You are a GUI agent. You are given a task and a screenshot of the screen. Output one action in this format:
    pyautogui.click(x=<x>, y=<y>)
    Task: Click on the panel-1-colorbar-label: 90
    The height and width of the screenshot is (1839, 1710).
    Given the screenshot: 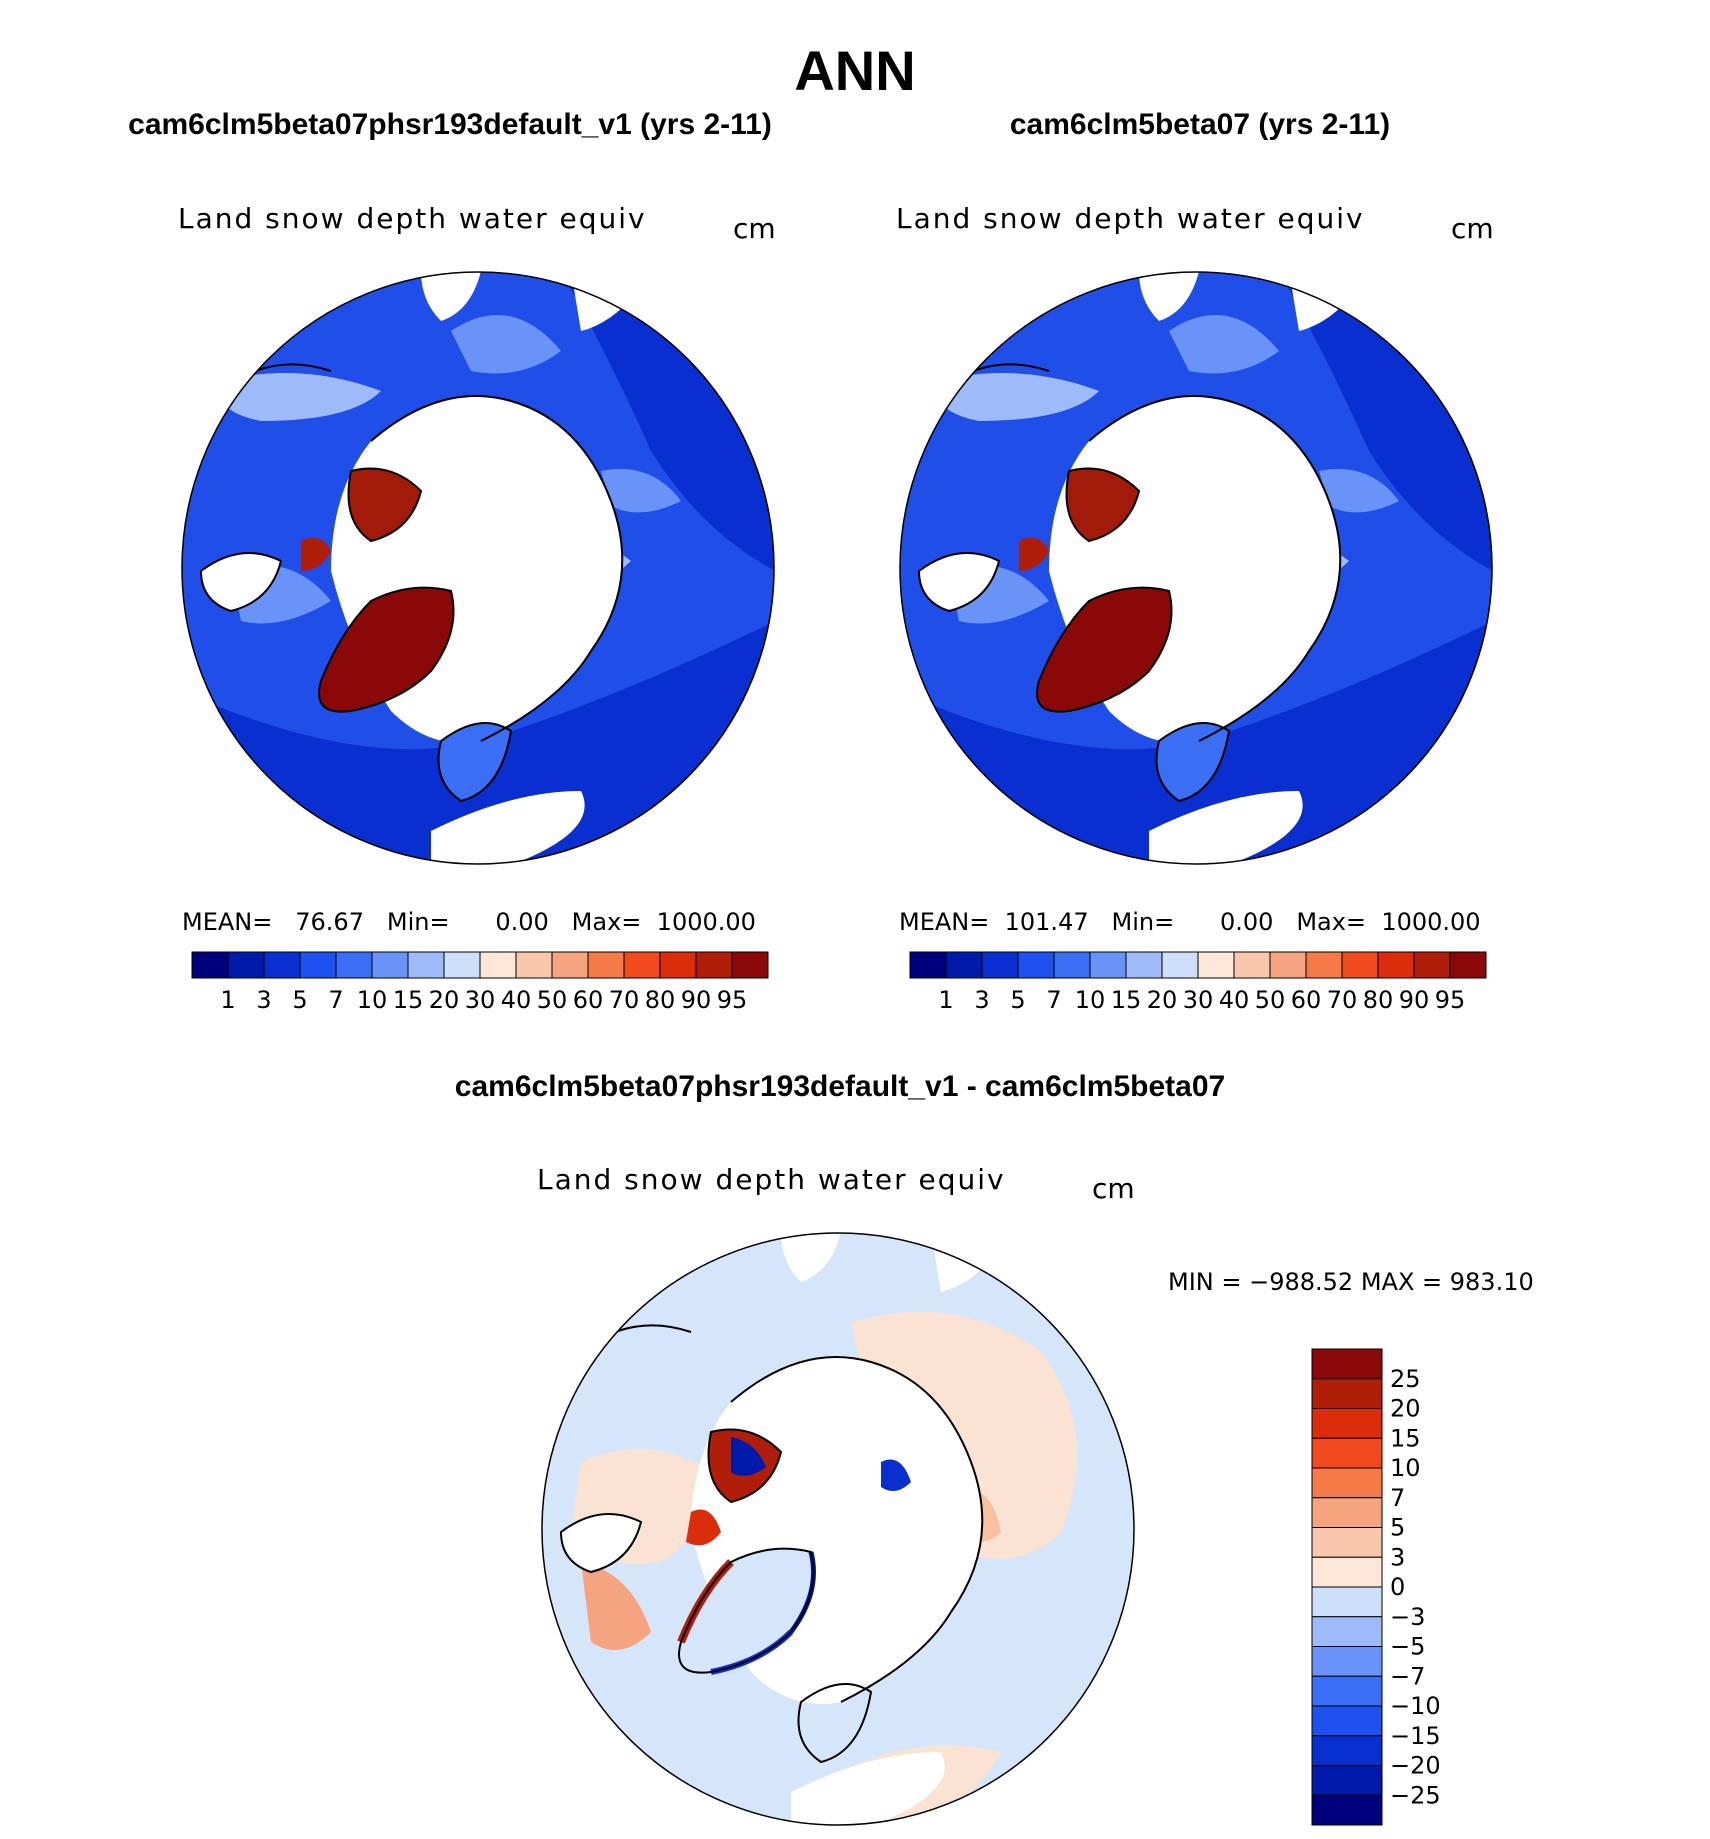 What is the action you would take?
    pyautogui.click(x=696, y=1000)
    